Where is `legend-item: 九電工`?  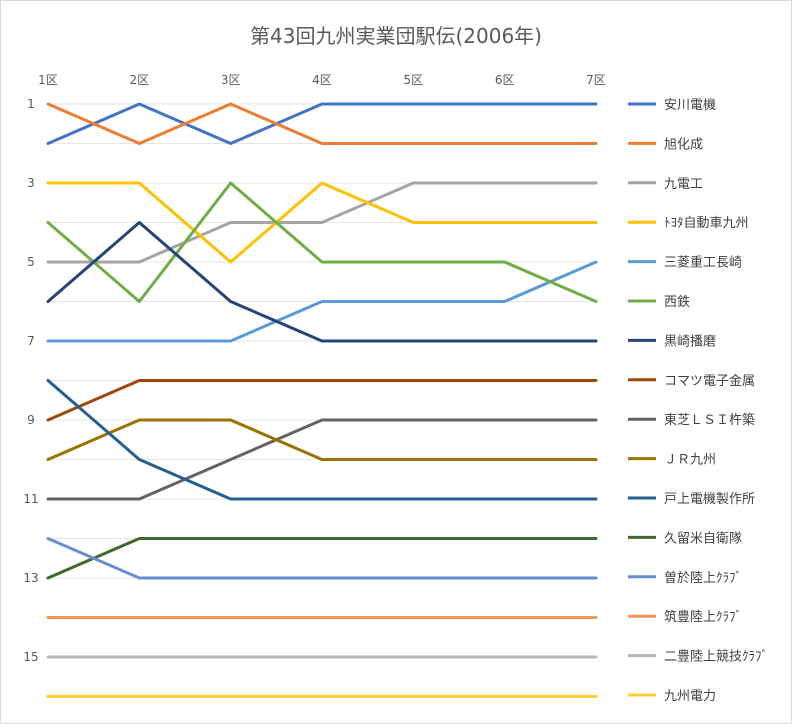 legend-item: 九電工 is located at coordinates (665, 184).